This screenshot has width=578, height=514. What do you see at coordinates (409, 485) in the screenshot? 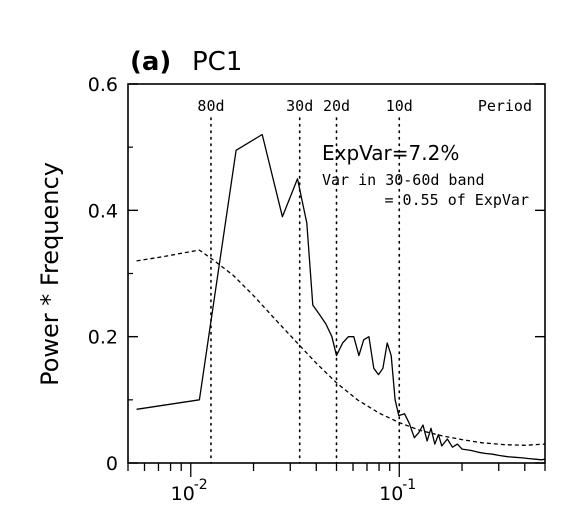
I see `x-tick-label-exponent: -1` at bounding box center [409, 485].